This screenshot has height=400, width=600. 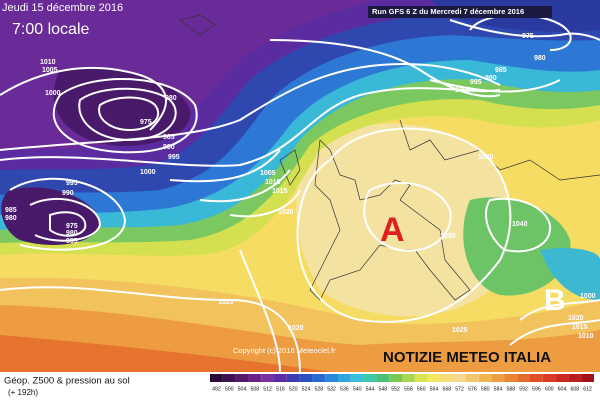 What do you see at coordinates (448, 236) in the screenshot?
I see `isobar-label: 1035` at bounding box center [448, 236].